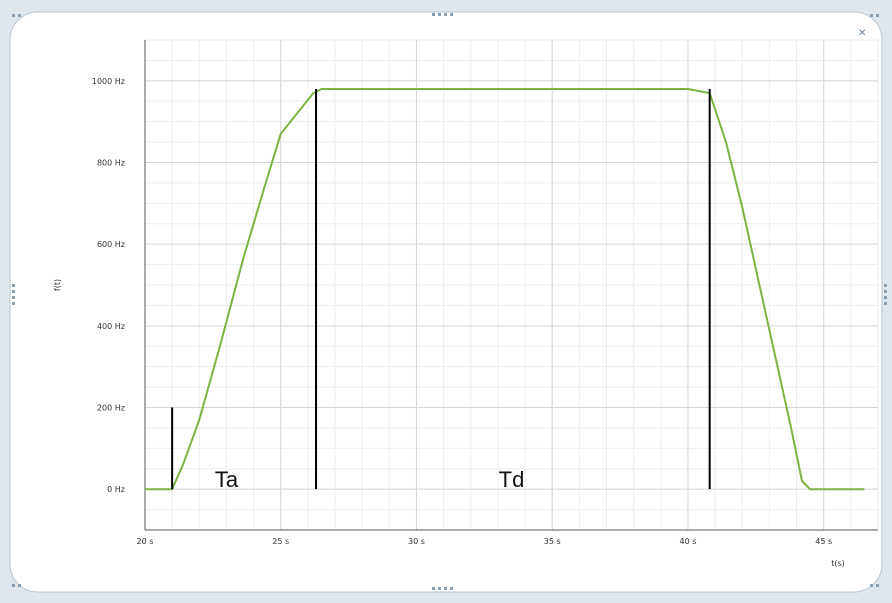 This screenshot has height=603, width=892. I want to click on annotation-label: Td, so click(512, 479).